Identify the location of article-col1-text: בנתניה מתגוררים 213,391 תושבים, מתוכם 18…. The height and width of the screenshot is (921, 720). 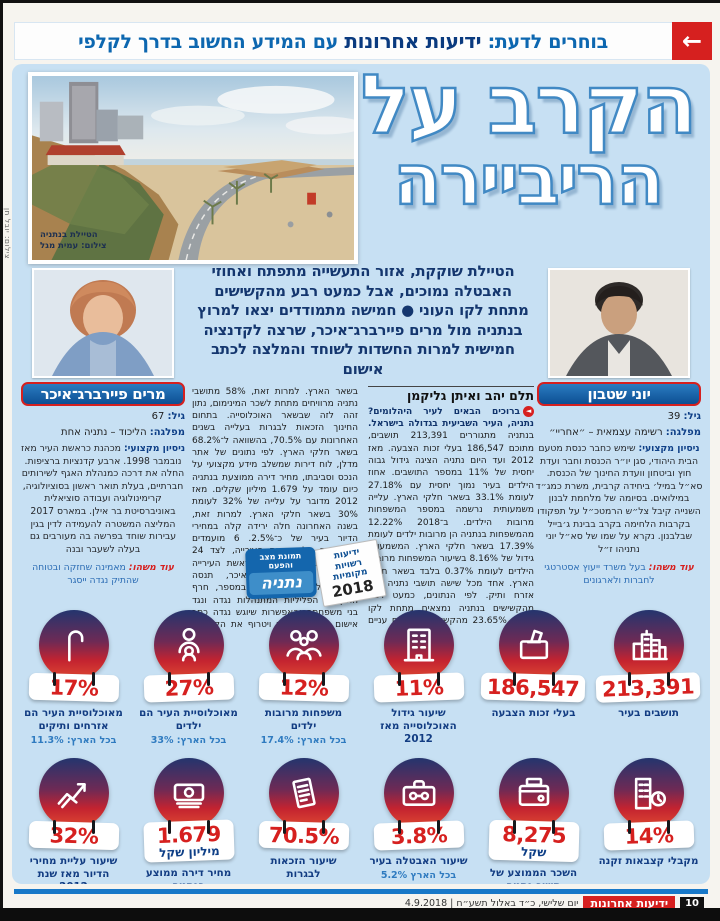
(451, 528).